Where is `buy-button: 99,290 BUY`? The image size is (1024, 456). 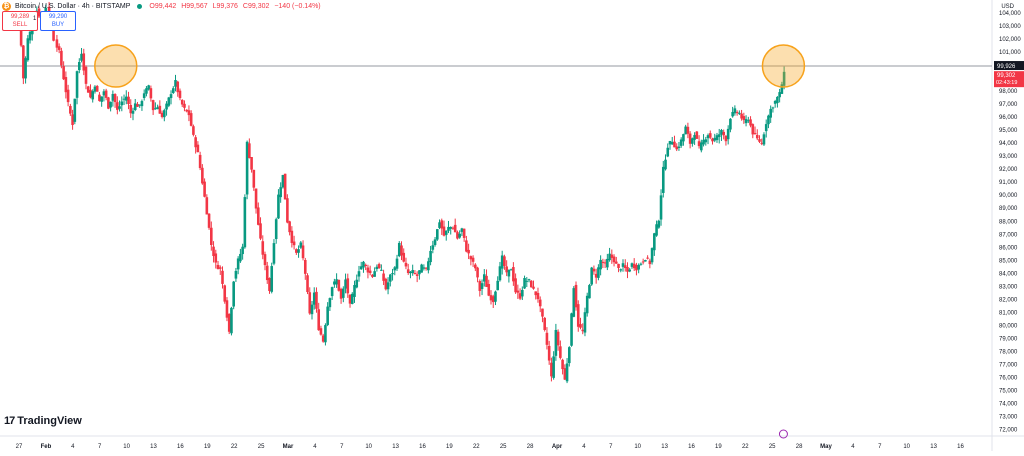
buy-button: 99,290 BUY is located at coordinates (58, 21).